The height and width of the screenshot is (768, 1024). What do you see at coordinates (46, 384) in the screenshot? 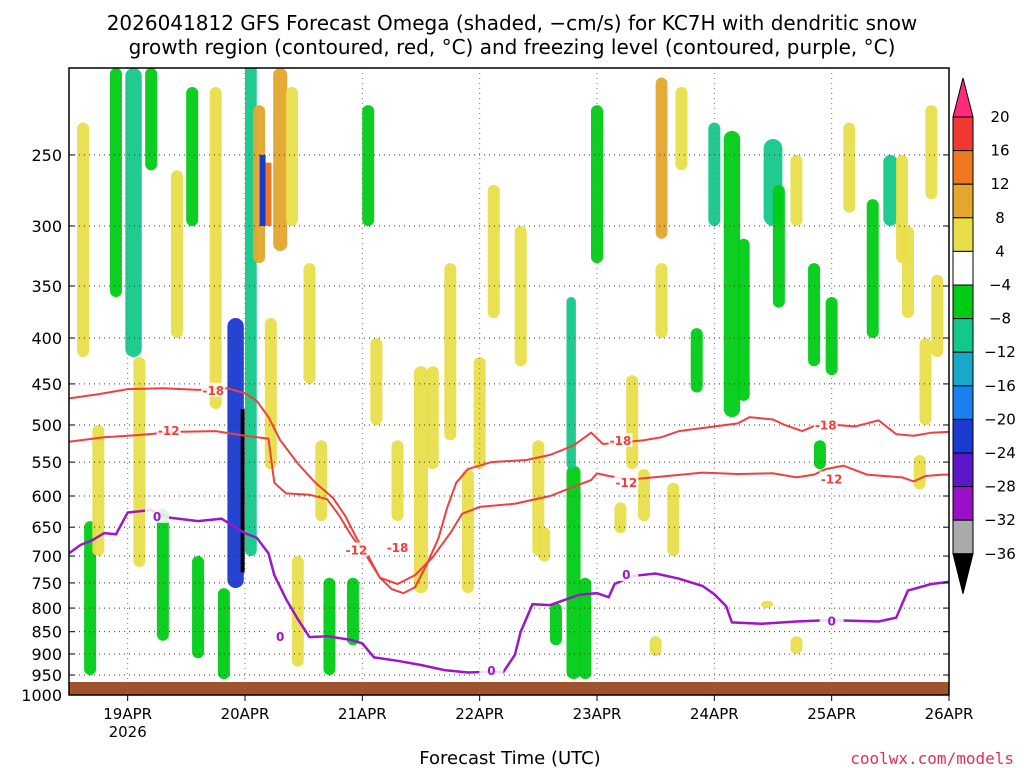
I see `y-tick-label: 450` at bounding box center [46, 384].